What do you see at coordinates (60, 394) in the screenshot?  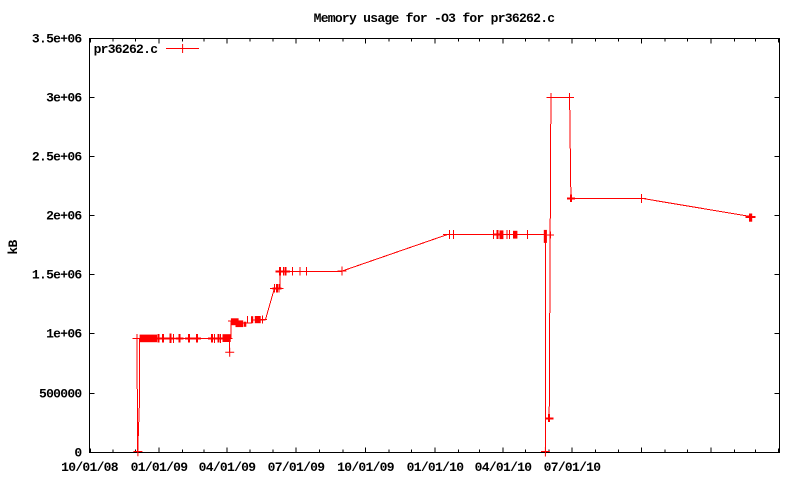 I see `svg-text: 500000` at bounding box center [60, 394].